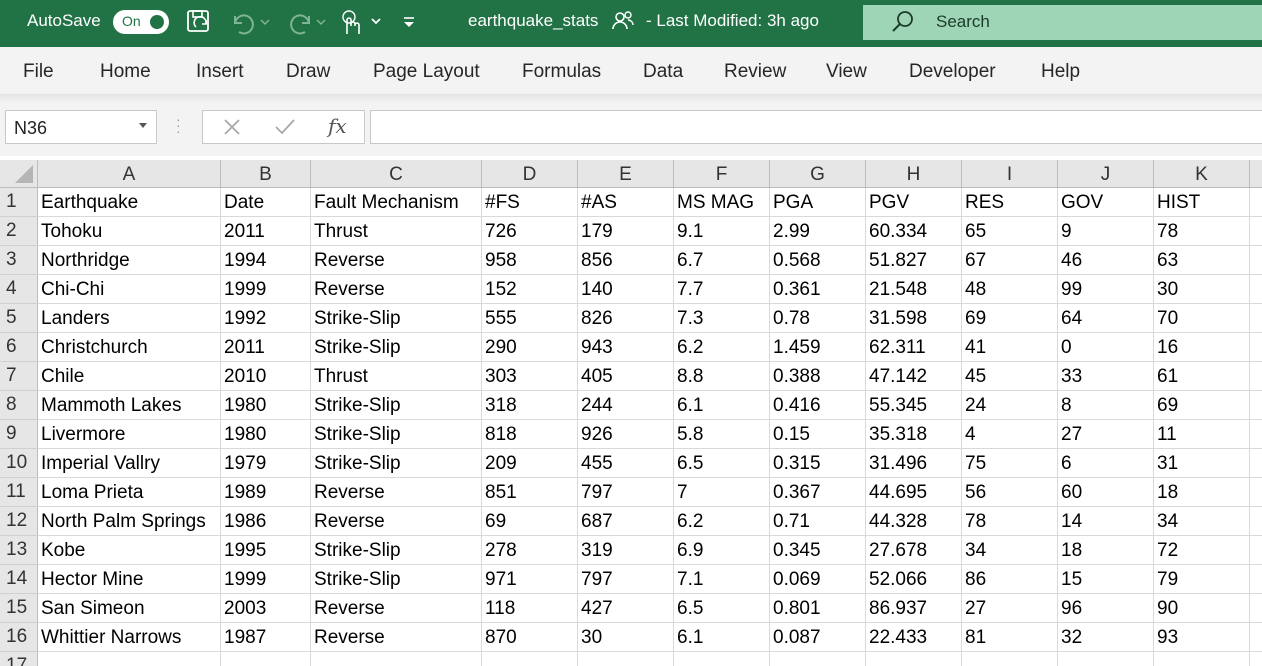 The width and height of the screenshot is (1262, 666). Describe the element at coordinates (129, 405) in the screenshot. I see `cell-a8: Mammoth Lakes` at that location.